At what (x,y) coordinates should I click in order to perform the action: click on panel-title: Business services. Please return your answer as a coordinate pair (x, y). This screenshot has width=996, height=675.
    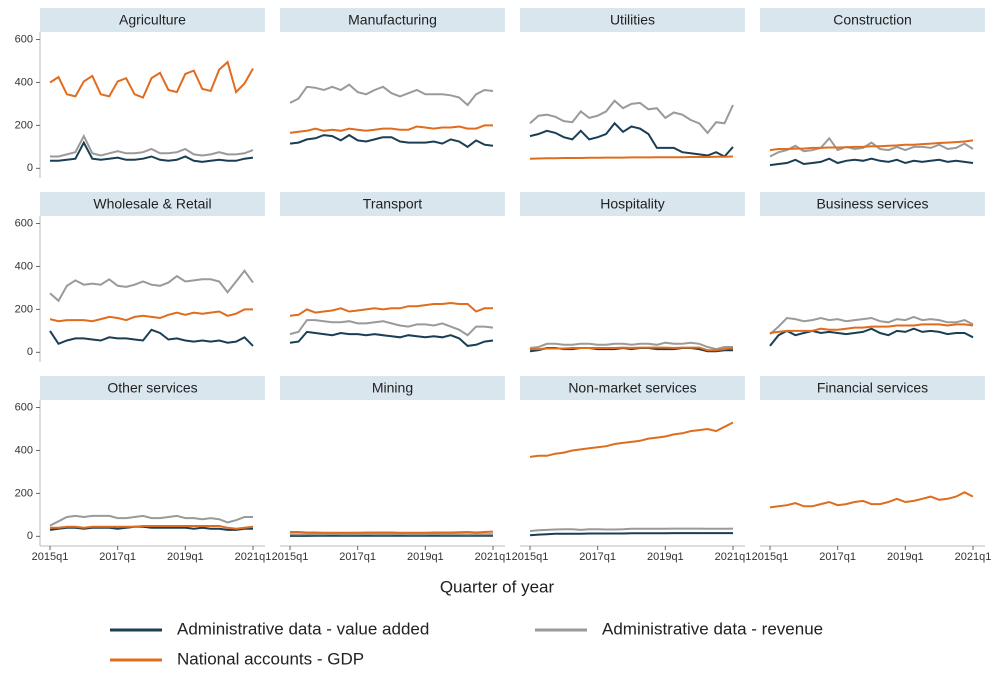
    Looking at the image, I should click on (872, 204).